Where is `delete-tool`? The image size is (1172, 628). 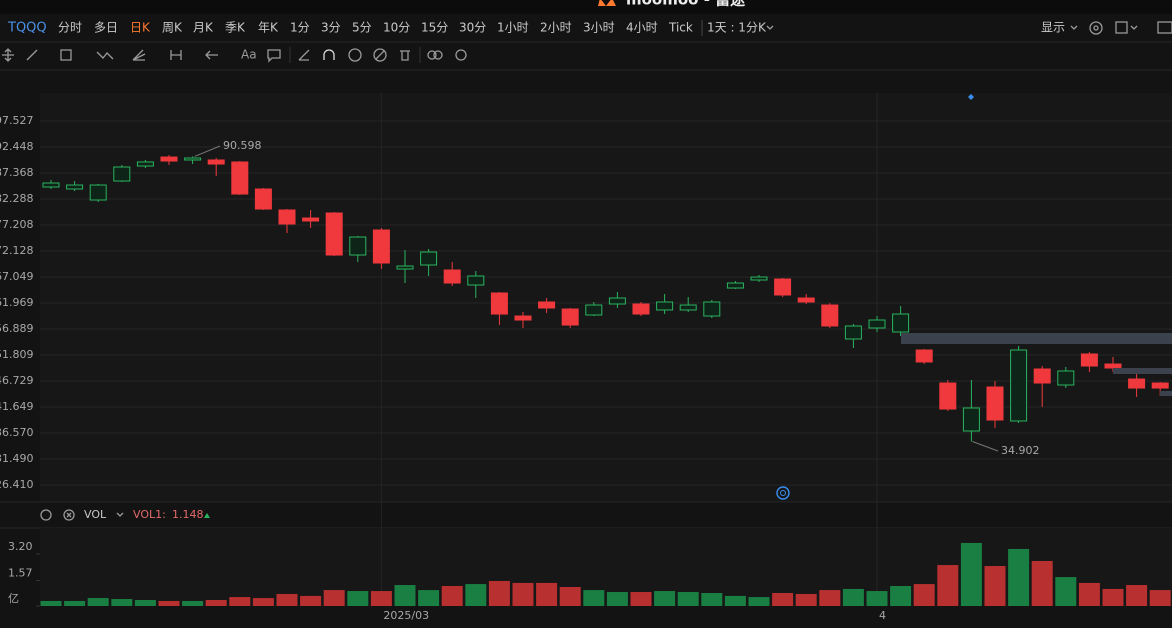 delete-tool is located at coordinates (405, 55).